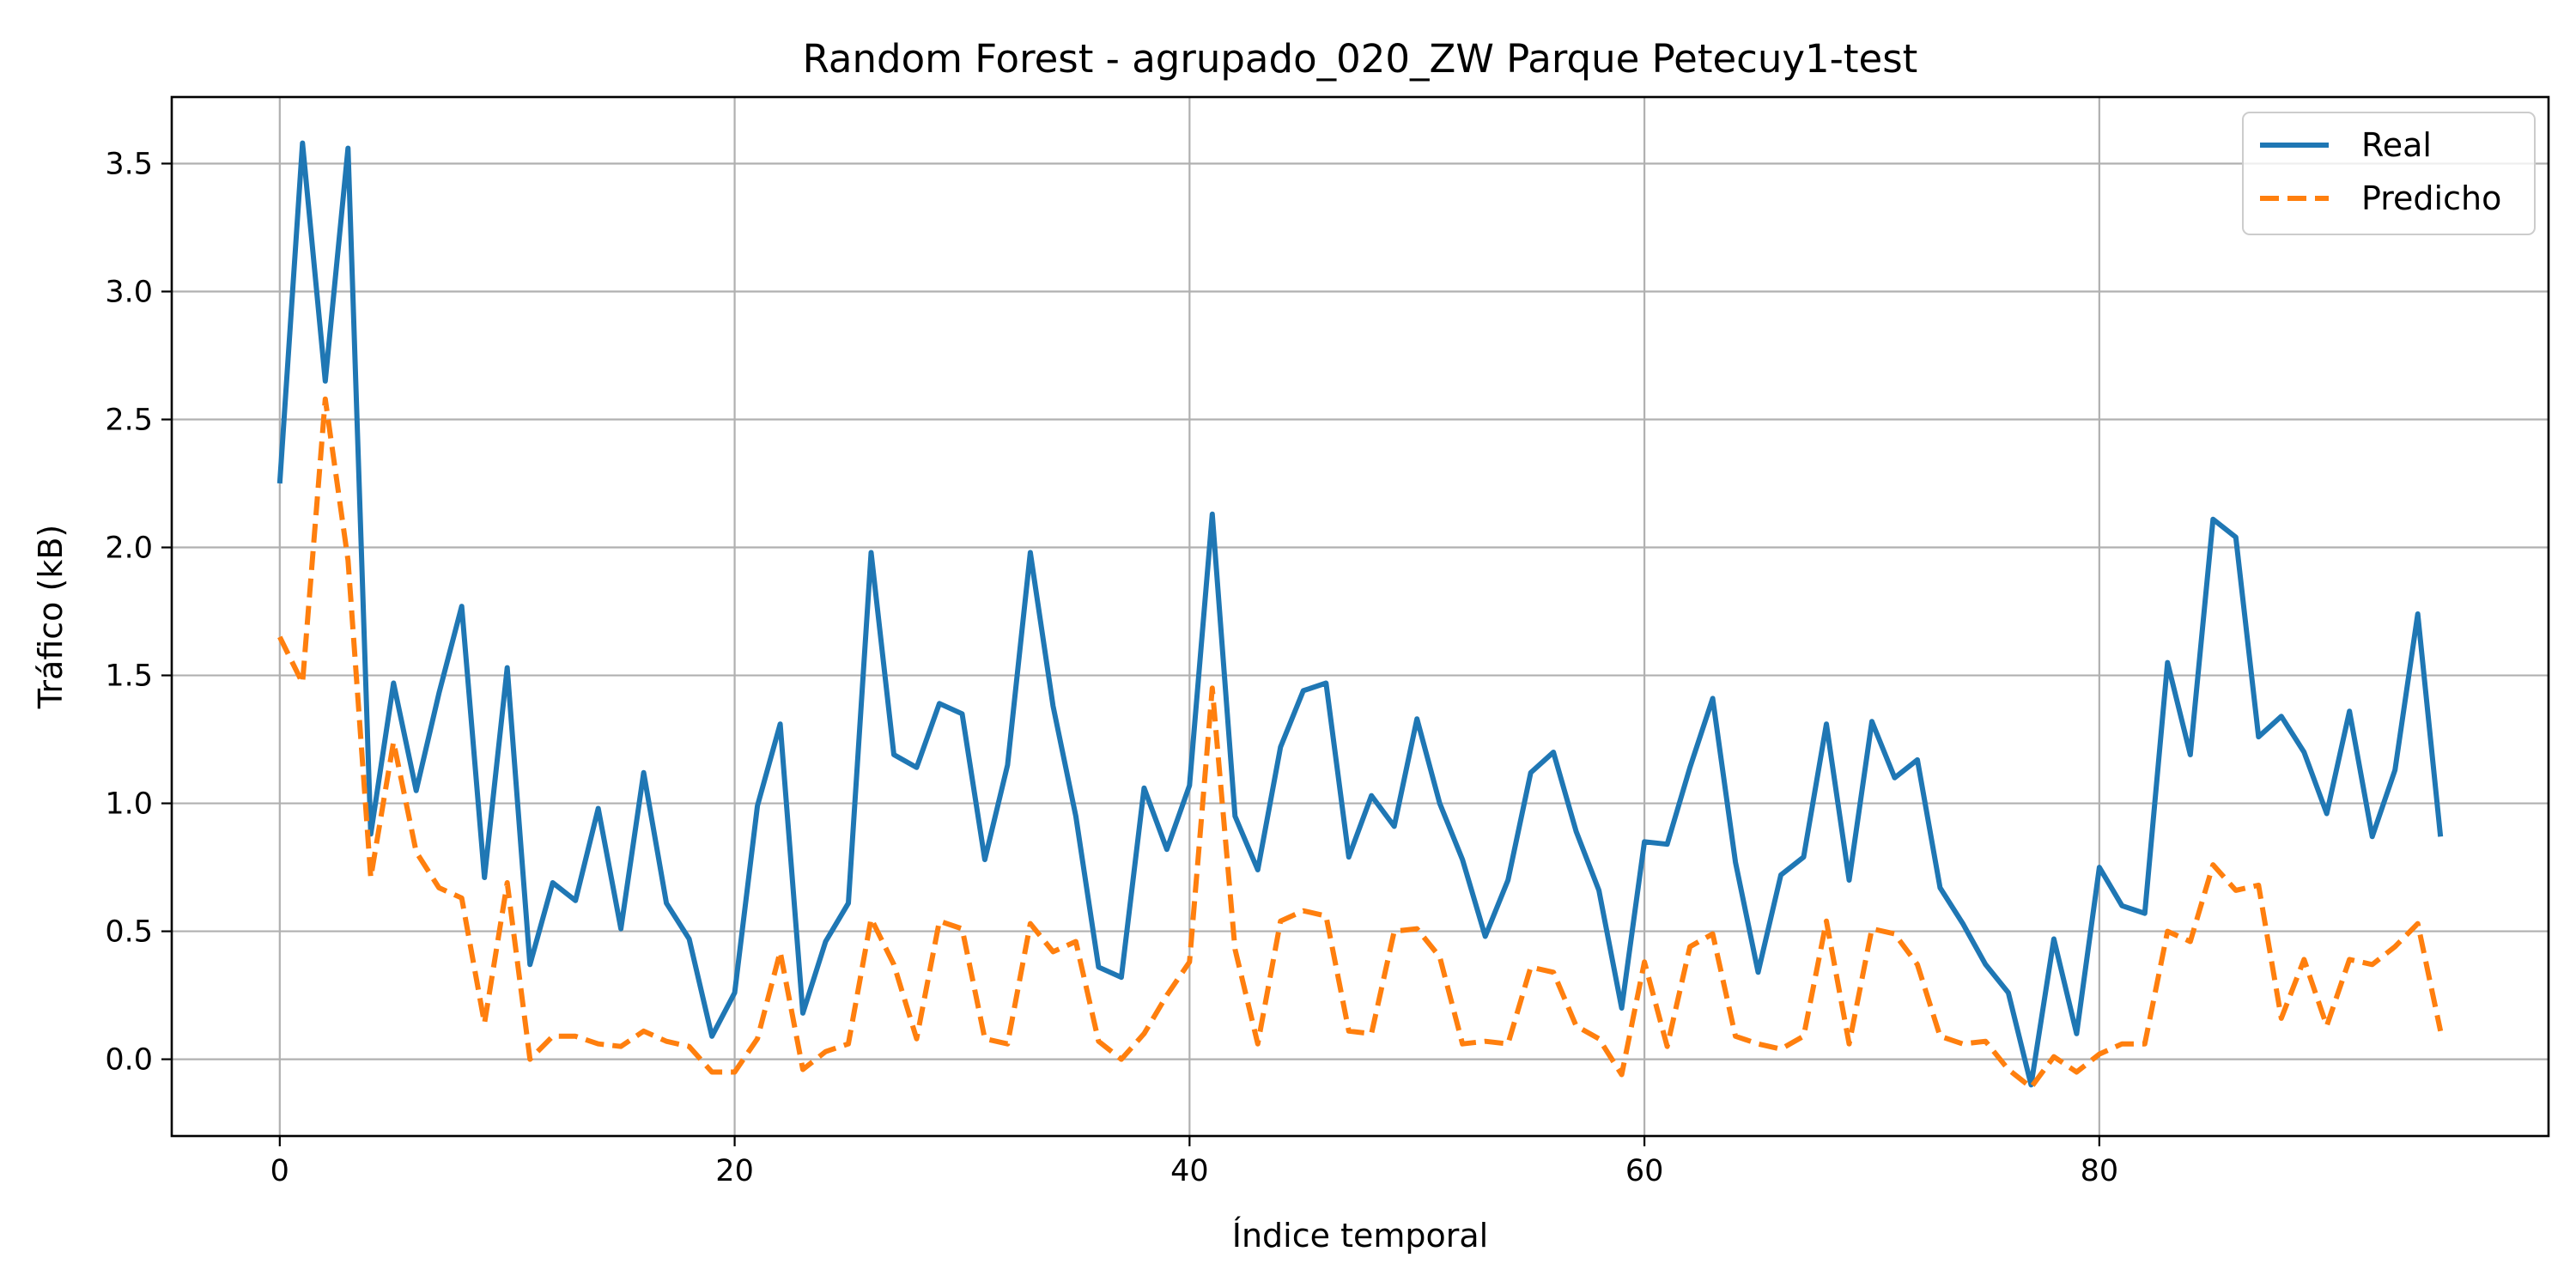  Describe the element at coordinates (129, 804) in the screenshot. I see `y-tick-label: 1.0` at that location.